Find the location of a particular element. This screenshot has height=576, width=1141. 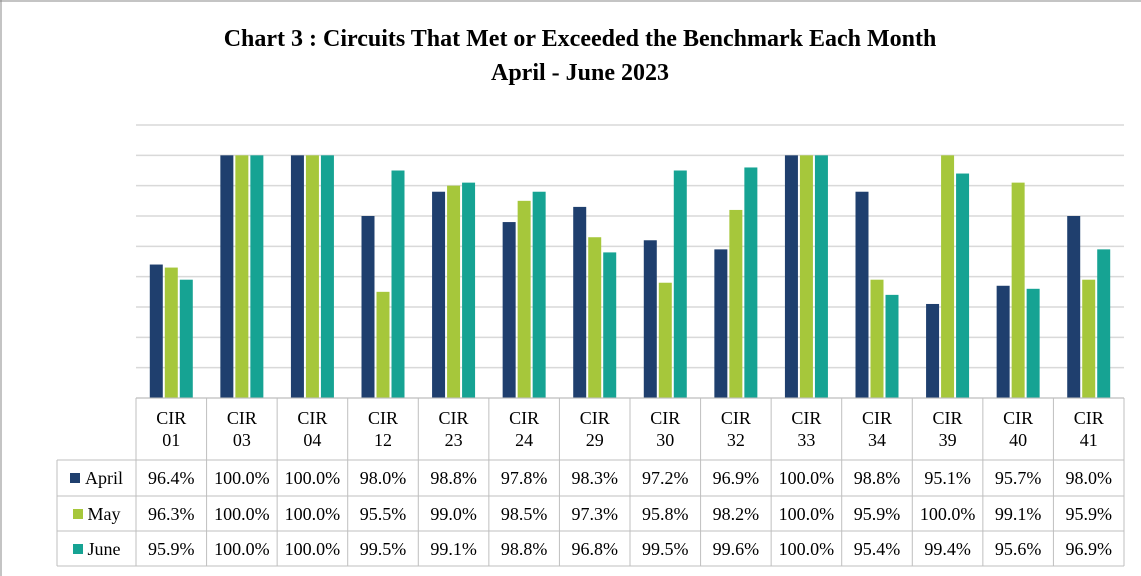

value-label: 99.4% is located at coordinates (947, 548).